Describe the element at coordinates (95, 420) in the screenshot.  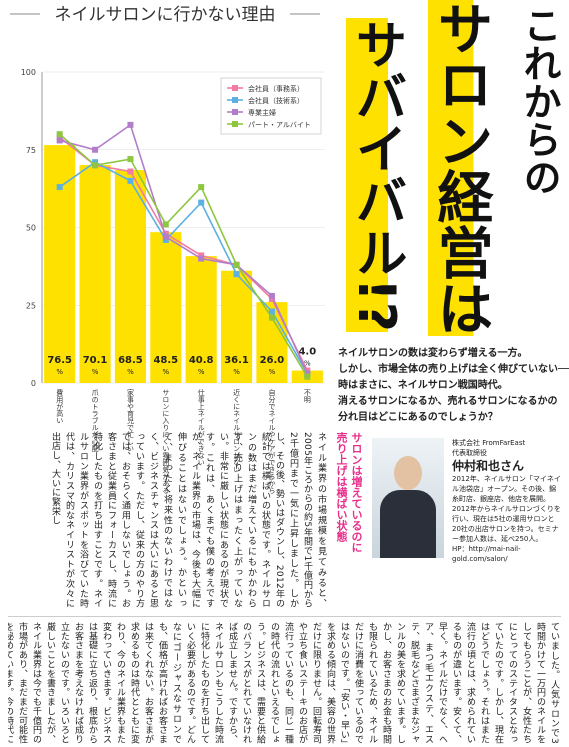
I see `x-tick-label: 爪のトラブルが心配` at that location.